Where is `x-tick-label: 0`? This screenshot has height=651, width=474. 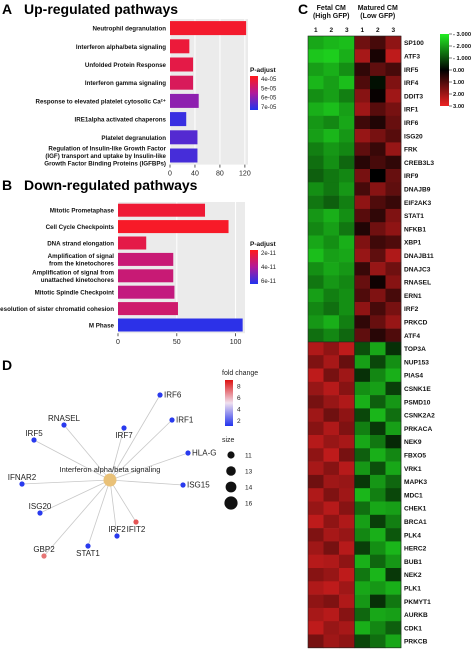 x-tick-label: 0 is located at coordinates (118, 342).